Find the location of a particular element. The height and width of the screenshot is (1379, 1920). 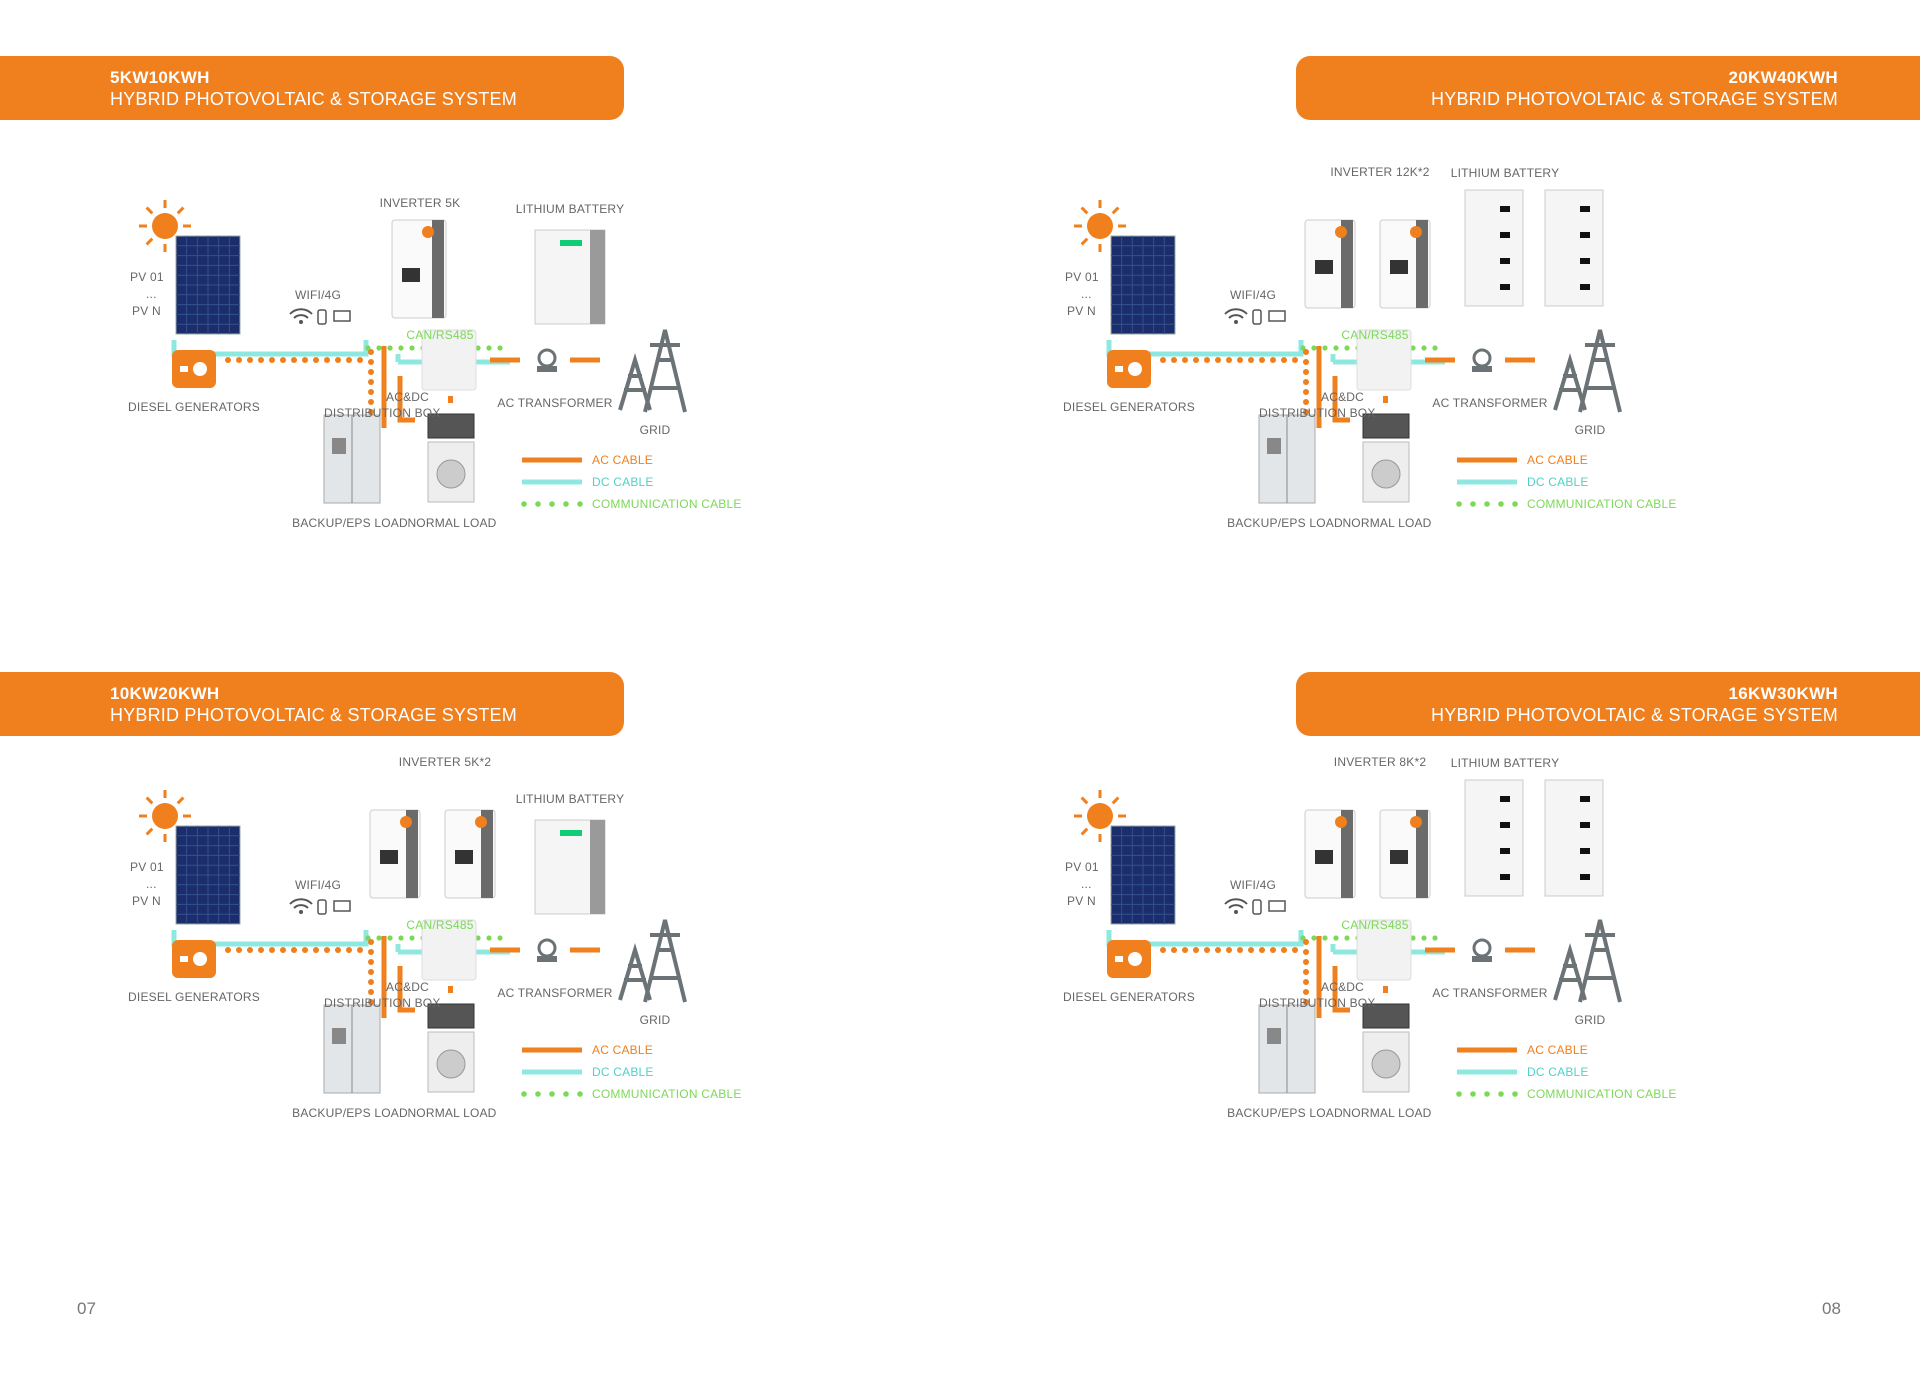

legend-comm-label: COMMUNICATION CABLE is located at coordinates (1602, 1094).